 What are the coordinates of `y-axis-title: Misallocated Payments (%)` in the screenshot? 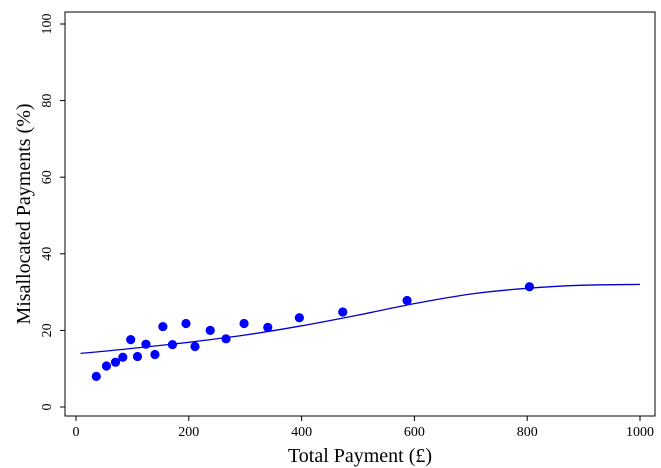 It's located at (24, 213).